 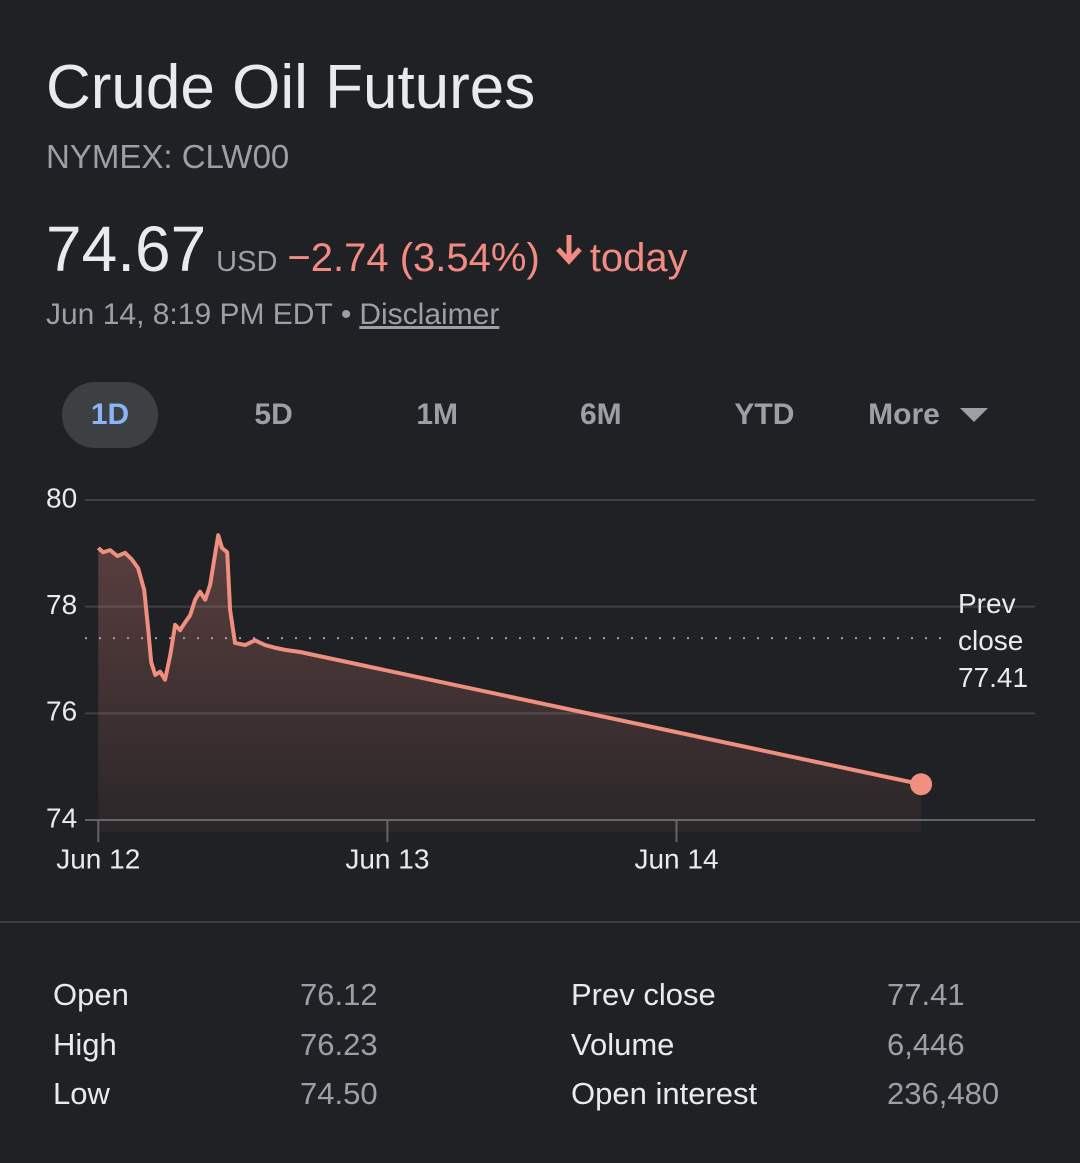 I want to click on reference-value: 77.41, so click(x=993, y=677).